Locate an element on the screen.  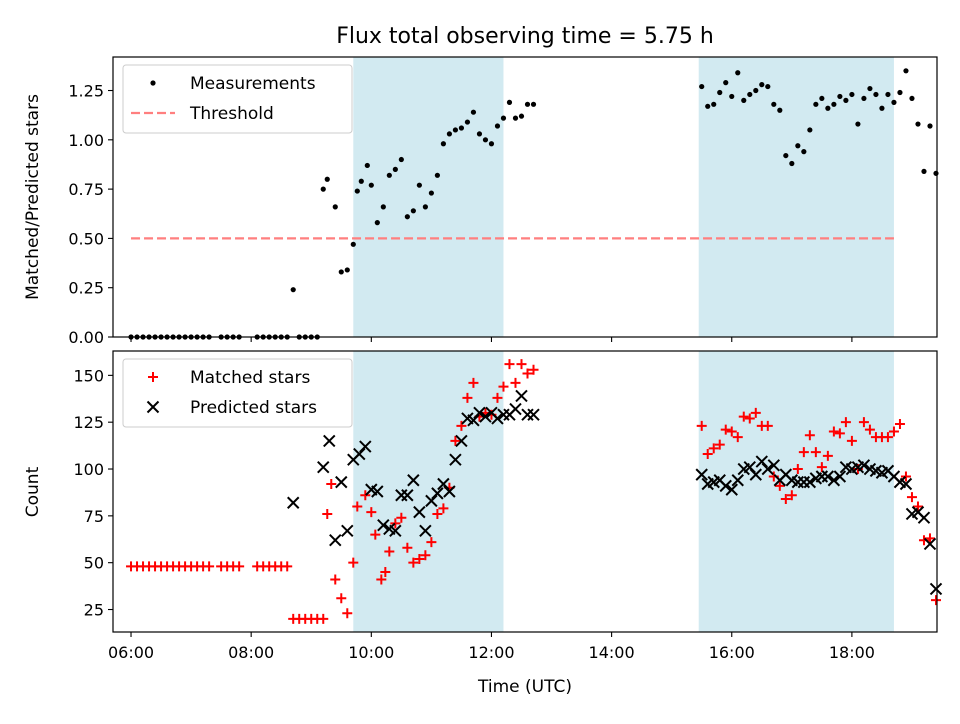
legend-marker is located at coordinates (153, 83).